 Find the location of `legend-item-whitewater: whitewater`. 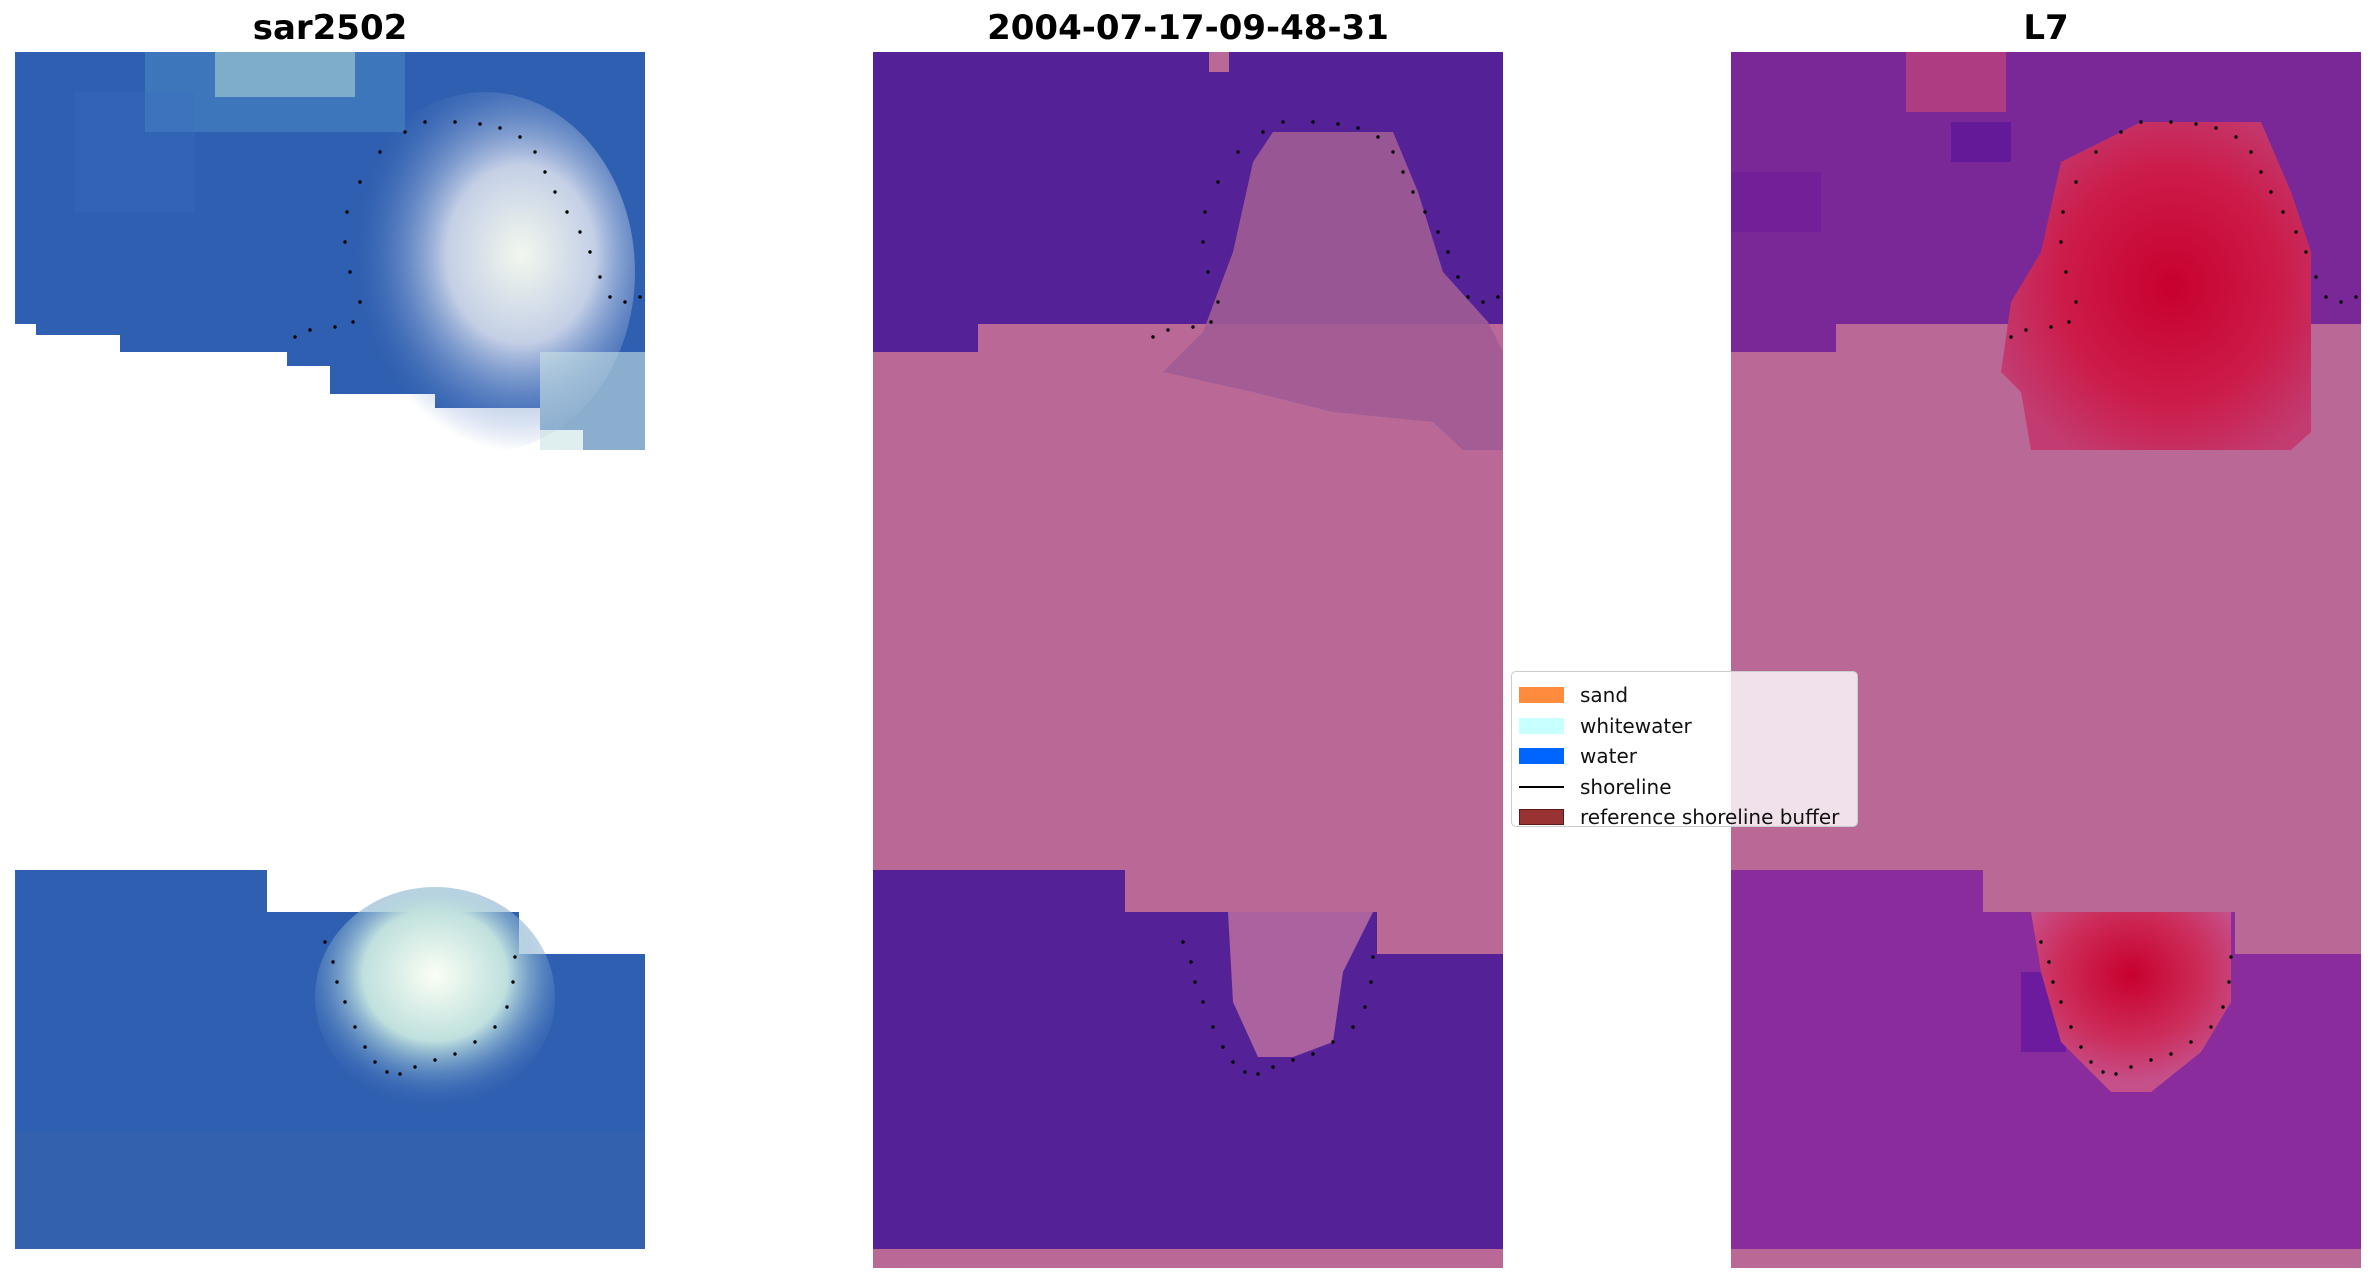

legend-item-whitewater: whitewater is located at coordinates (1684, 726).